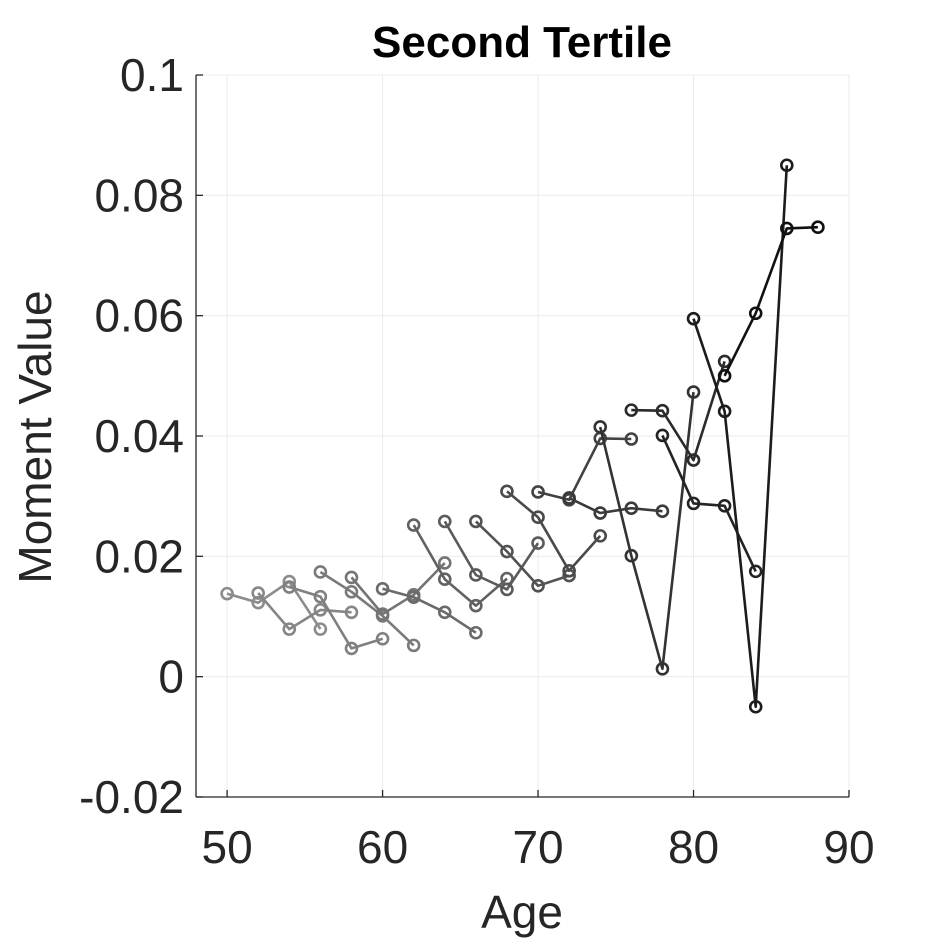  Describe the element at coordinates (152, 75) in the screenshot. I see `y-tick-label: 0.1` at that location.